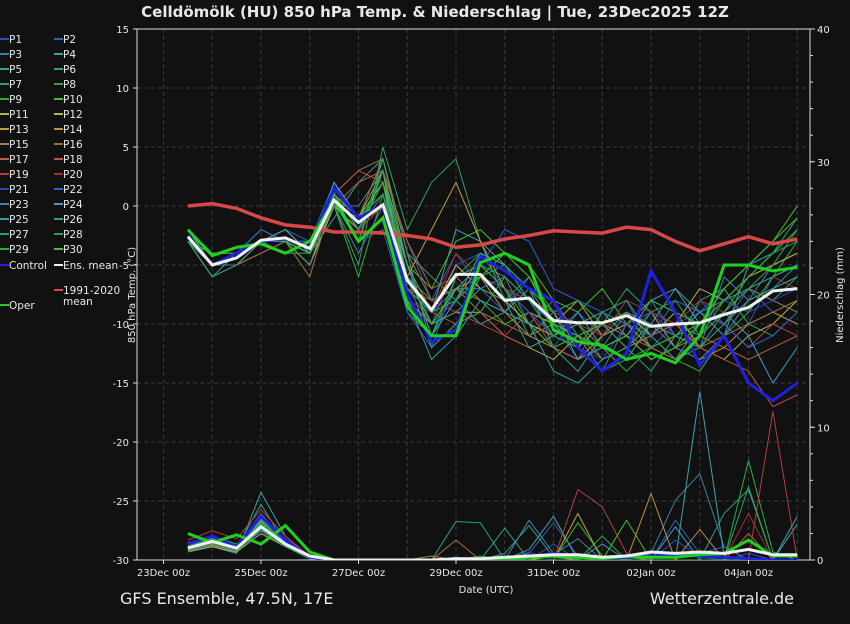 This screenshot has height=624, width=850. I want to click on y-right-tick-label: 10, so click(823, 428).